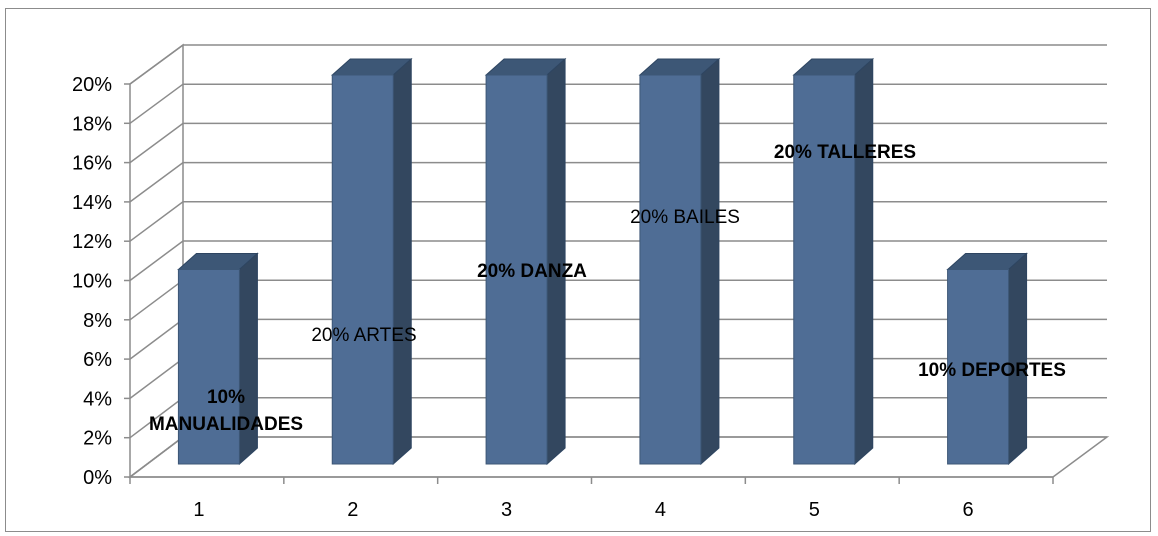 This screenshot has height=536, width=1158. I want to click on y-tick-label: 20%, so click(92, 85).